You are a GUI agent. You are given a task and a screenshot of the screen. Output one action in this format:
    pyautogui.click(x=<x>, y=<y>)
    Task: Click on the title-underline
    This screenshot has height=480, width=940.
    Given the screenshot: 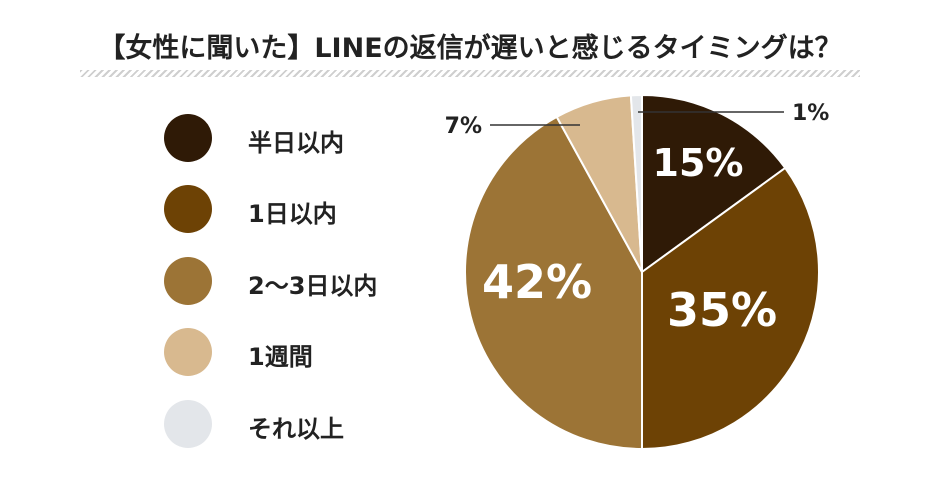 What is the action you would take?
    pyautogui.click(x=470, y=73)
    